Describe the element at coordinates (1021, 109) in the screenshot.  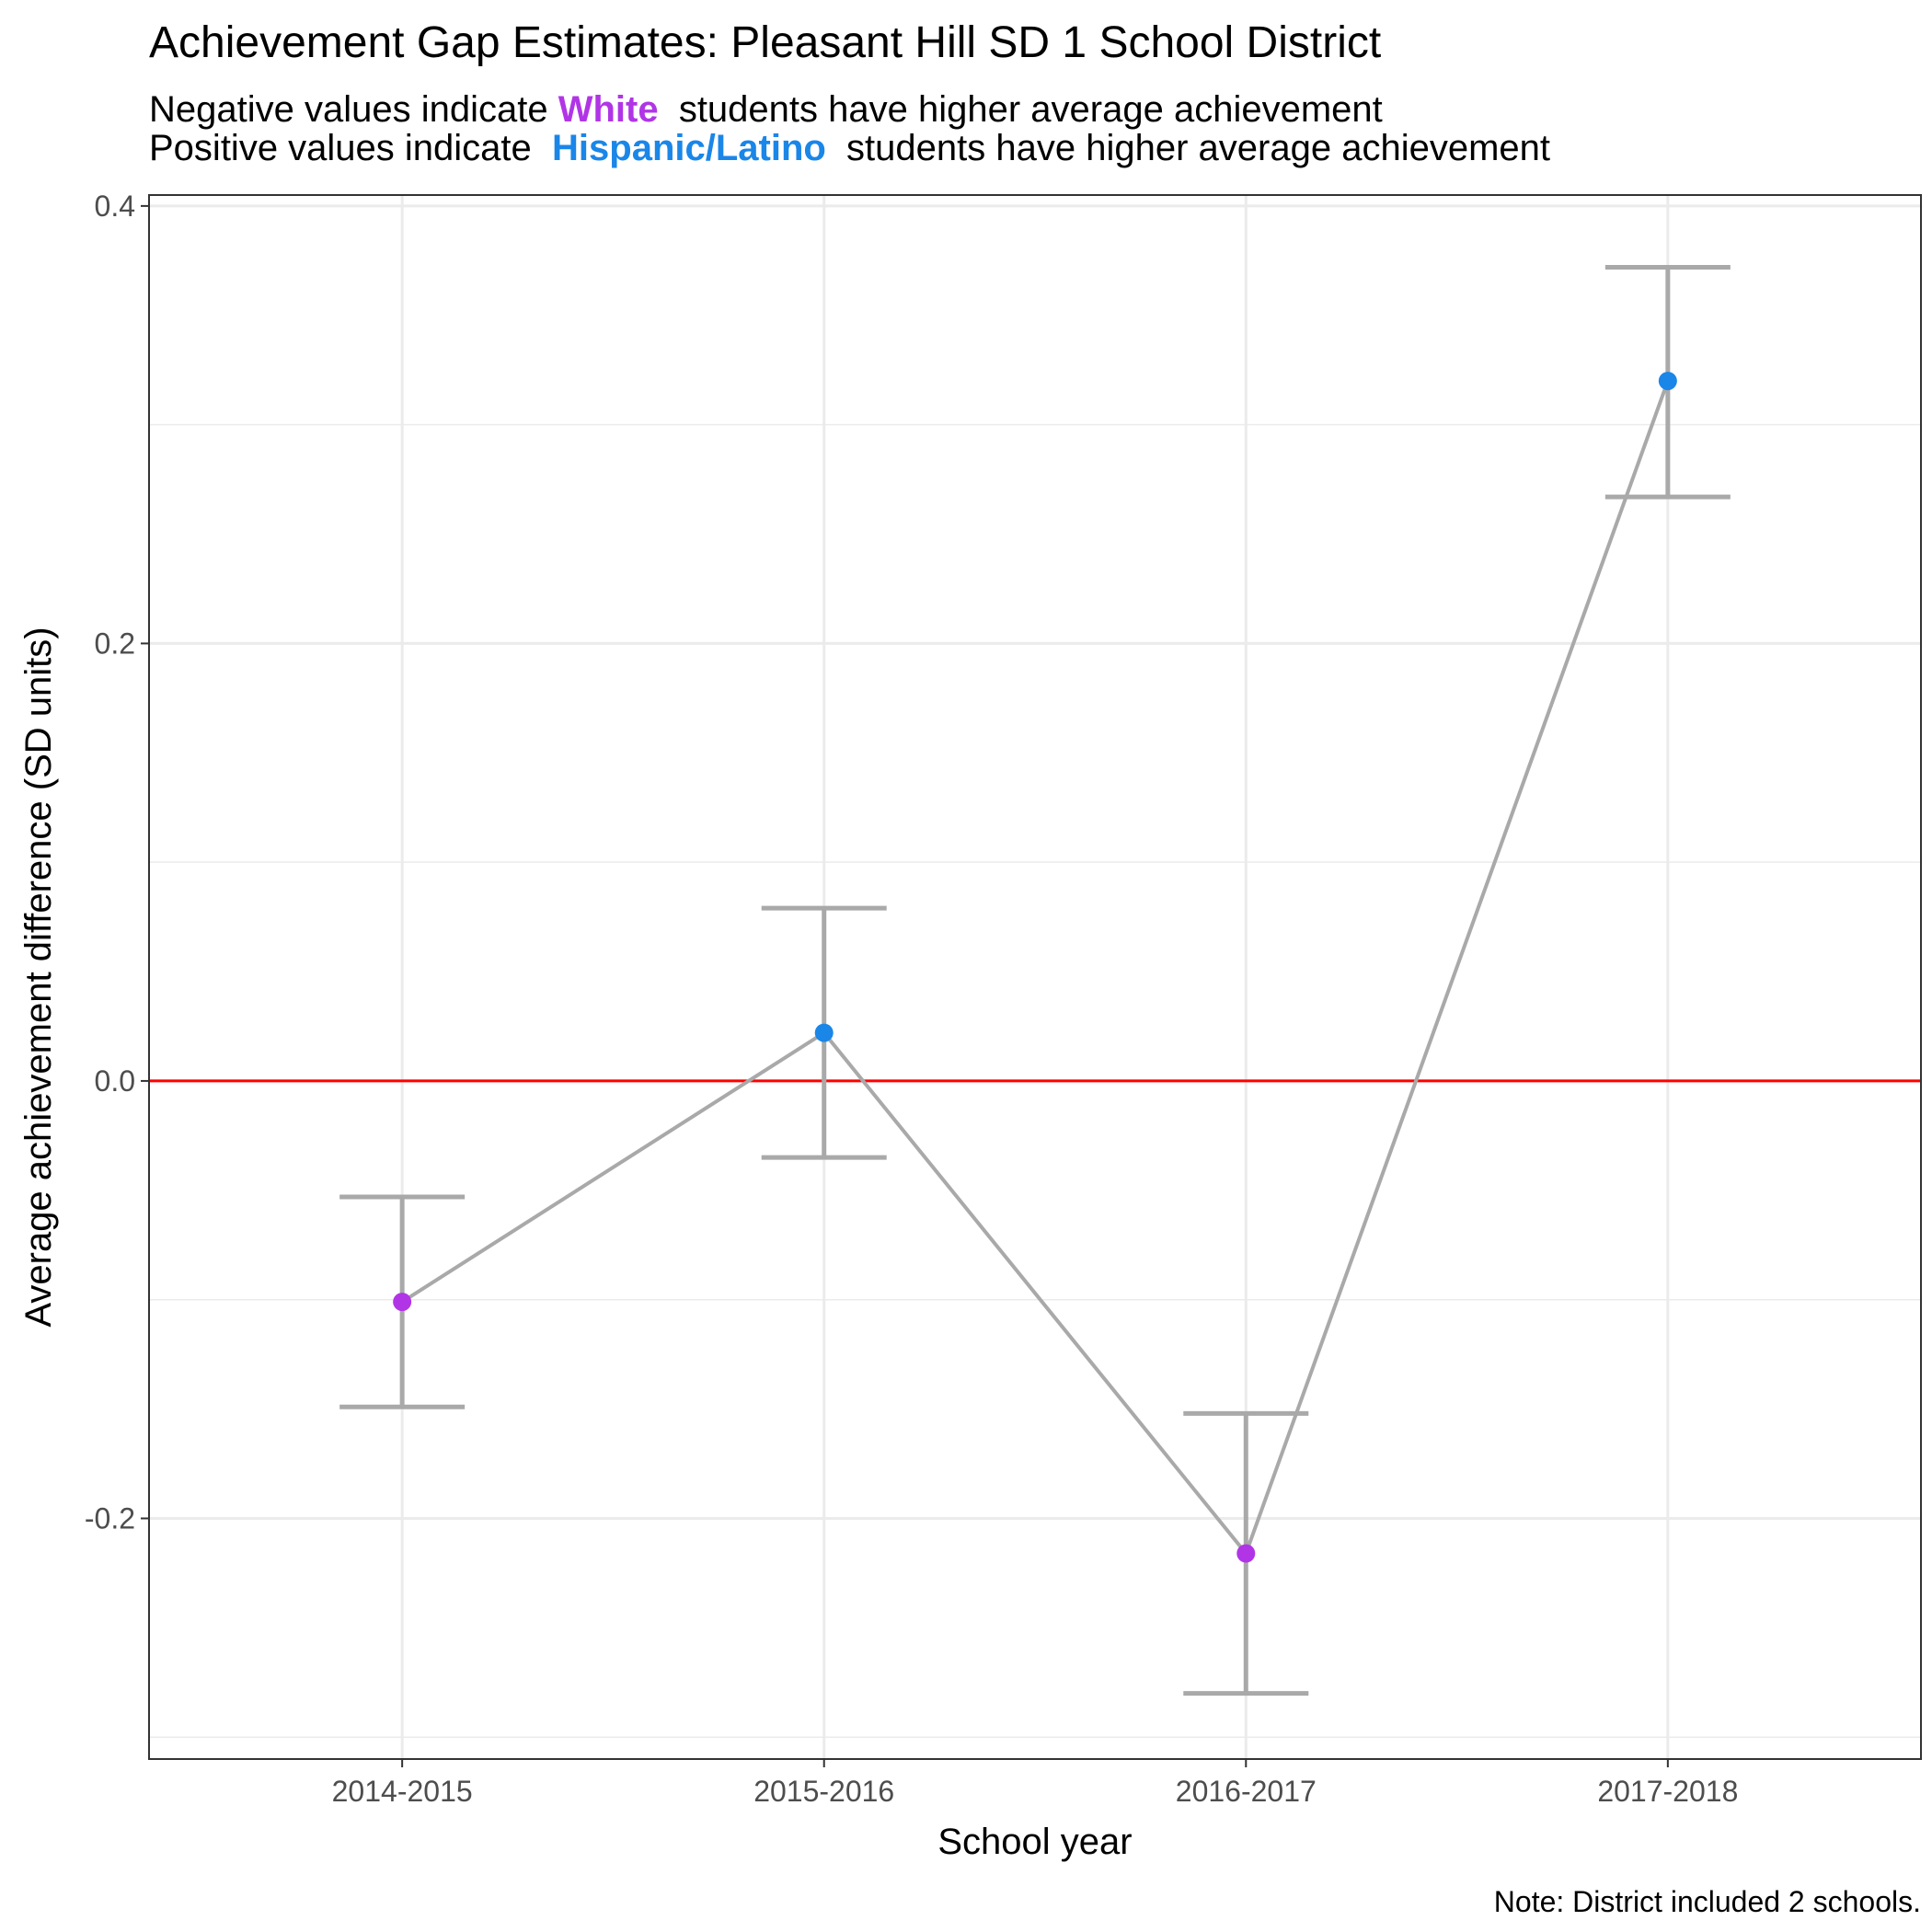
I see `subtitle-1-after: students have higher average achievement` at that location.